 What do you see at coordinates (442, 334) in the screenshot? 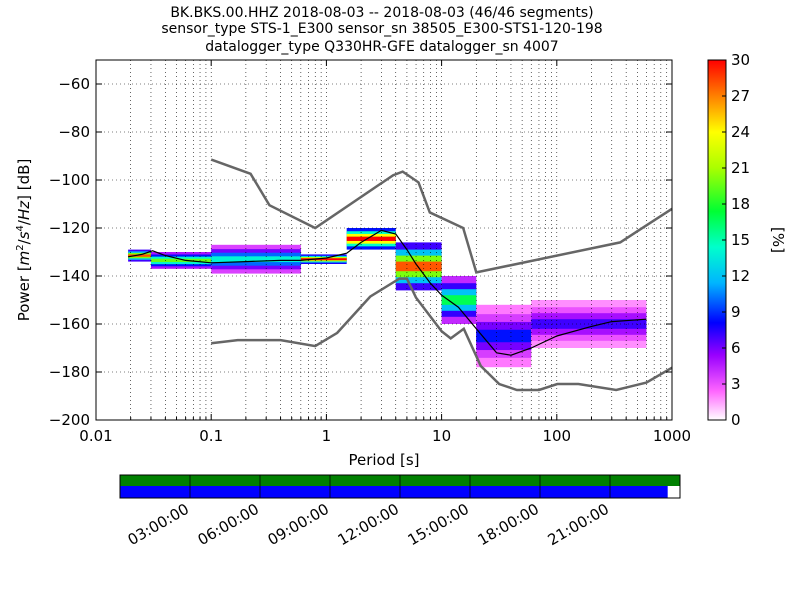
I see `low-noise-model-line` at bounding box center [442, 334].